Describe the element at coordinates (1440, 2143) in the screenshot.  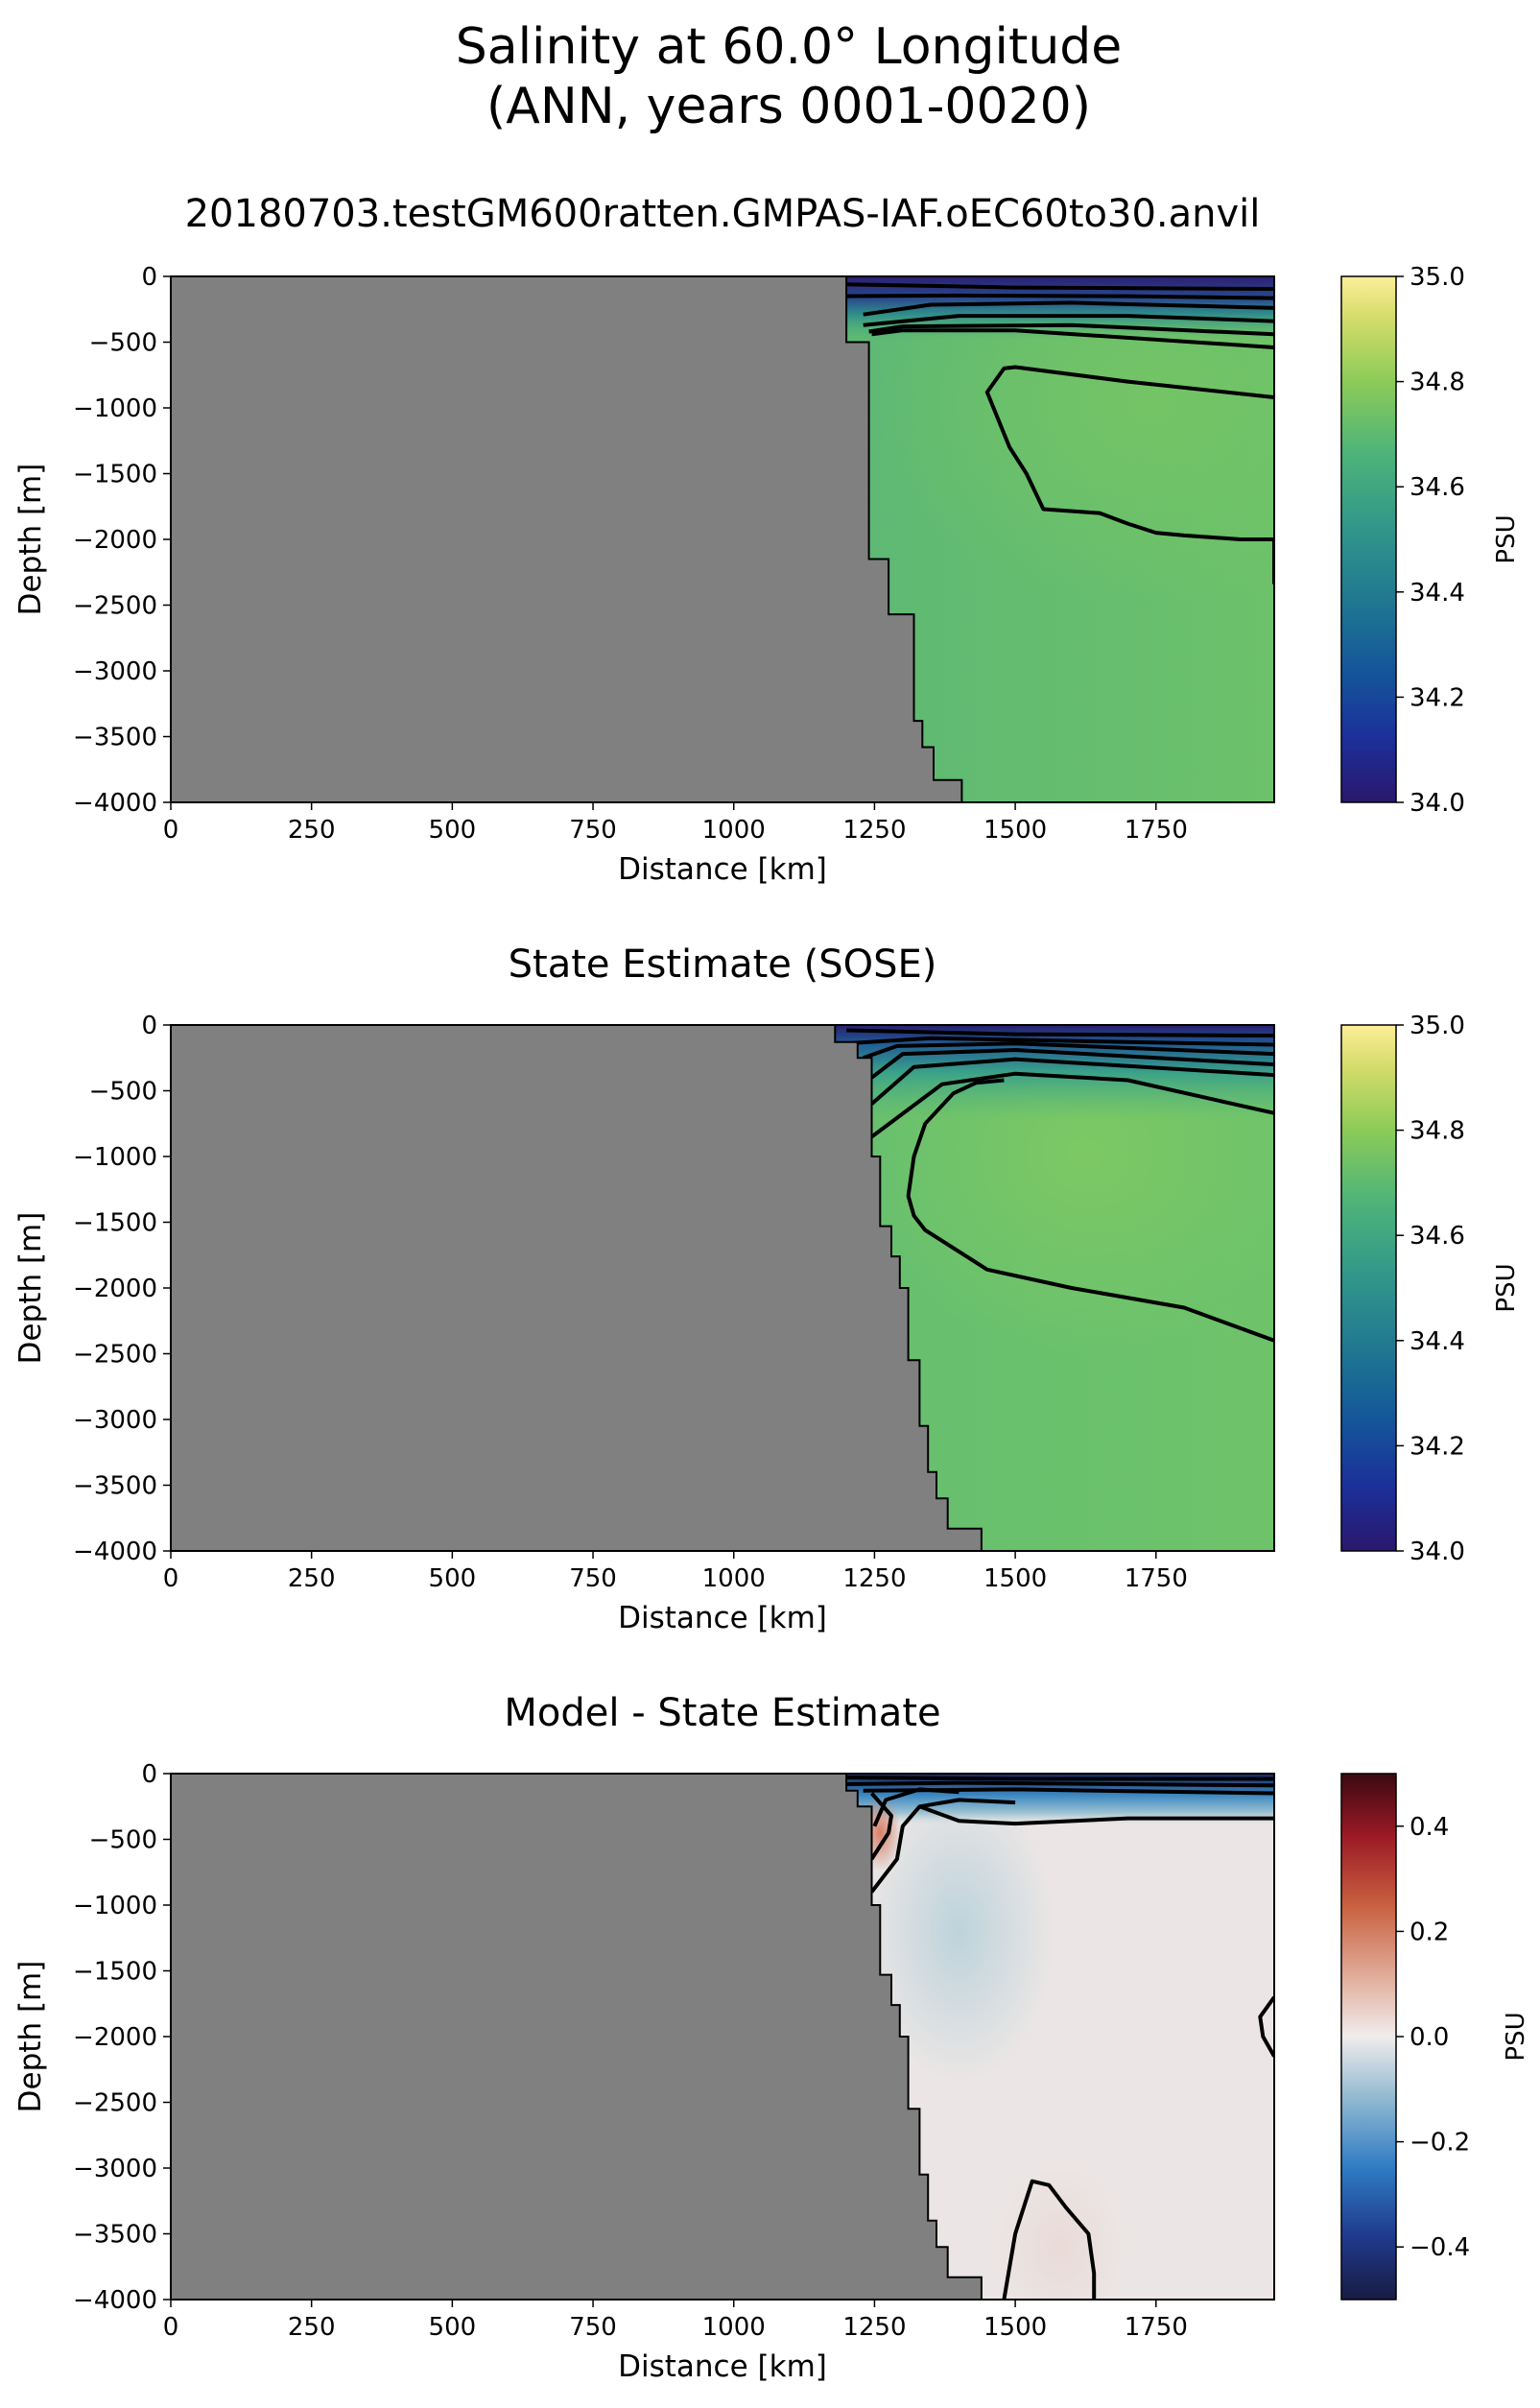
I see `colorbar-tick-label: −0.2` at that location.